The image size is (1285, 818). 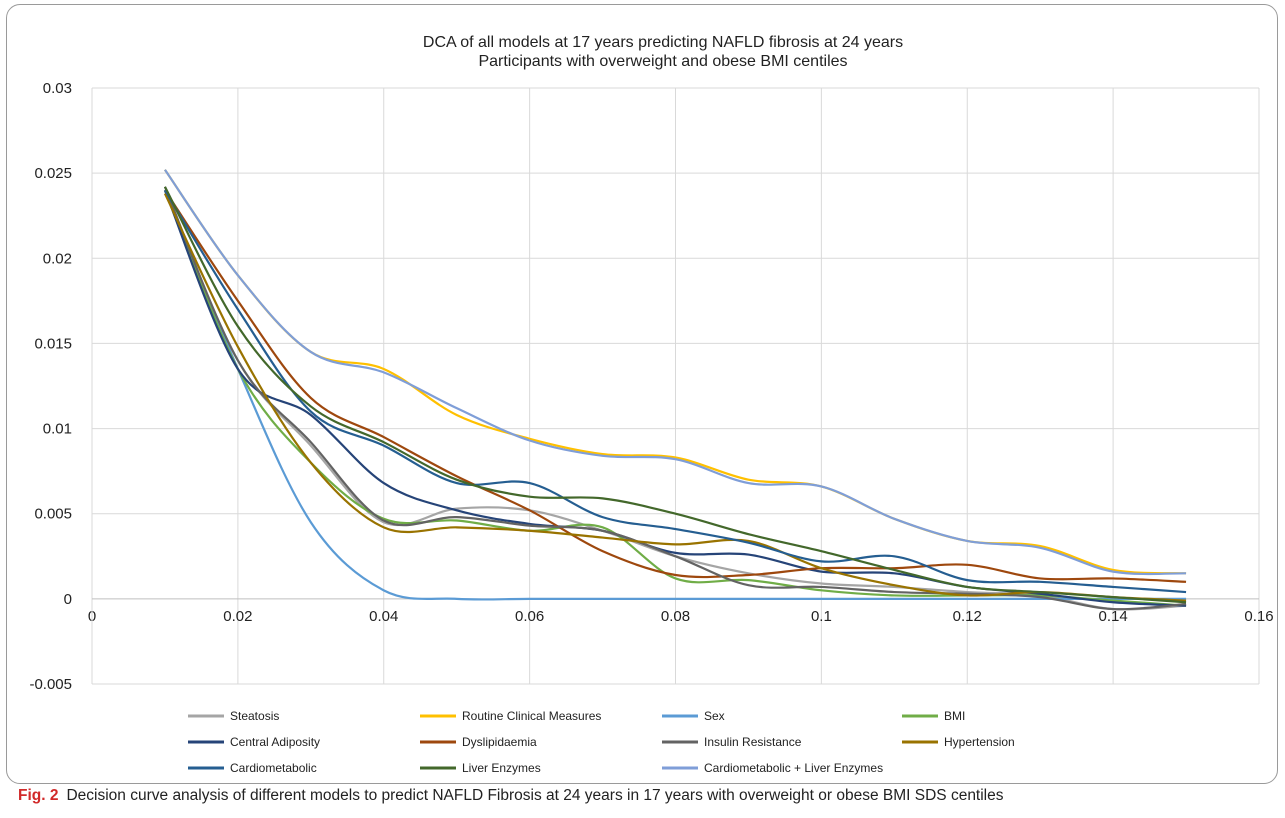 I want to click on legend-label: Hypertension, so click(x=979, y=742).